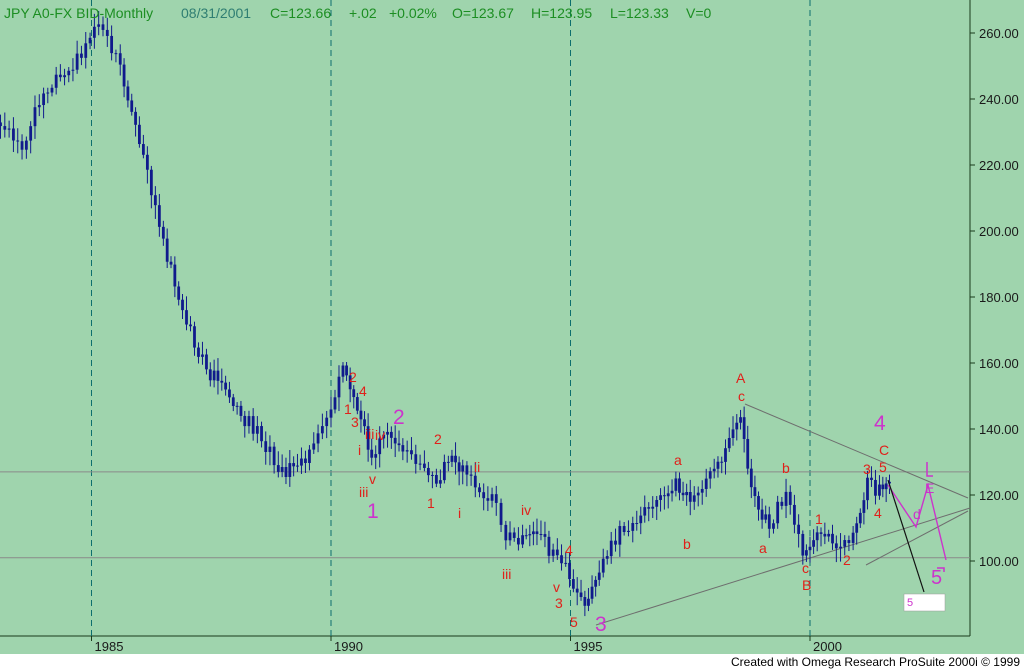 The height and width of the screenshot is (669, 1024). I want to click on wave-label: c, so click(741, 396).